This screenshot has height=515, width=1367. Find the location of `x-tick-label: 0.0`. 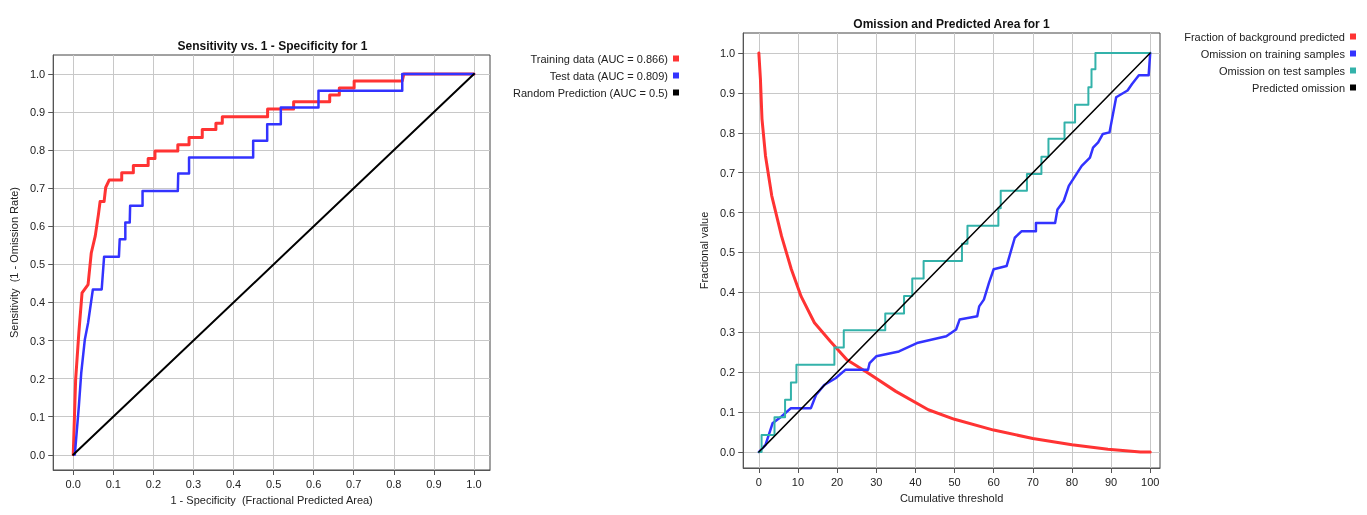

x-tick-label: 0.0 is located at coordinates (73, 483).